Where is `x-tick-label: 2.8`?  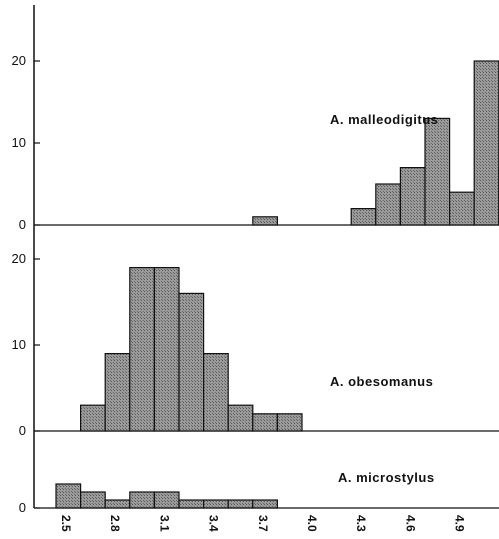
x-tick-label: 2.8 is located at coordinates (115, 523).